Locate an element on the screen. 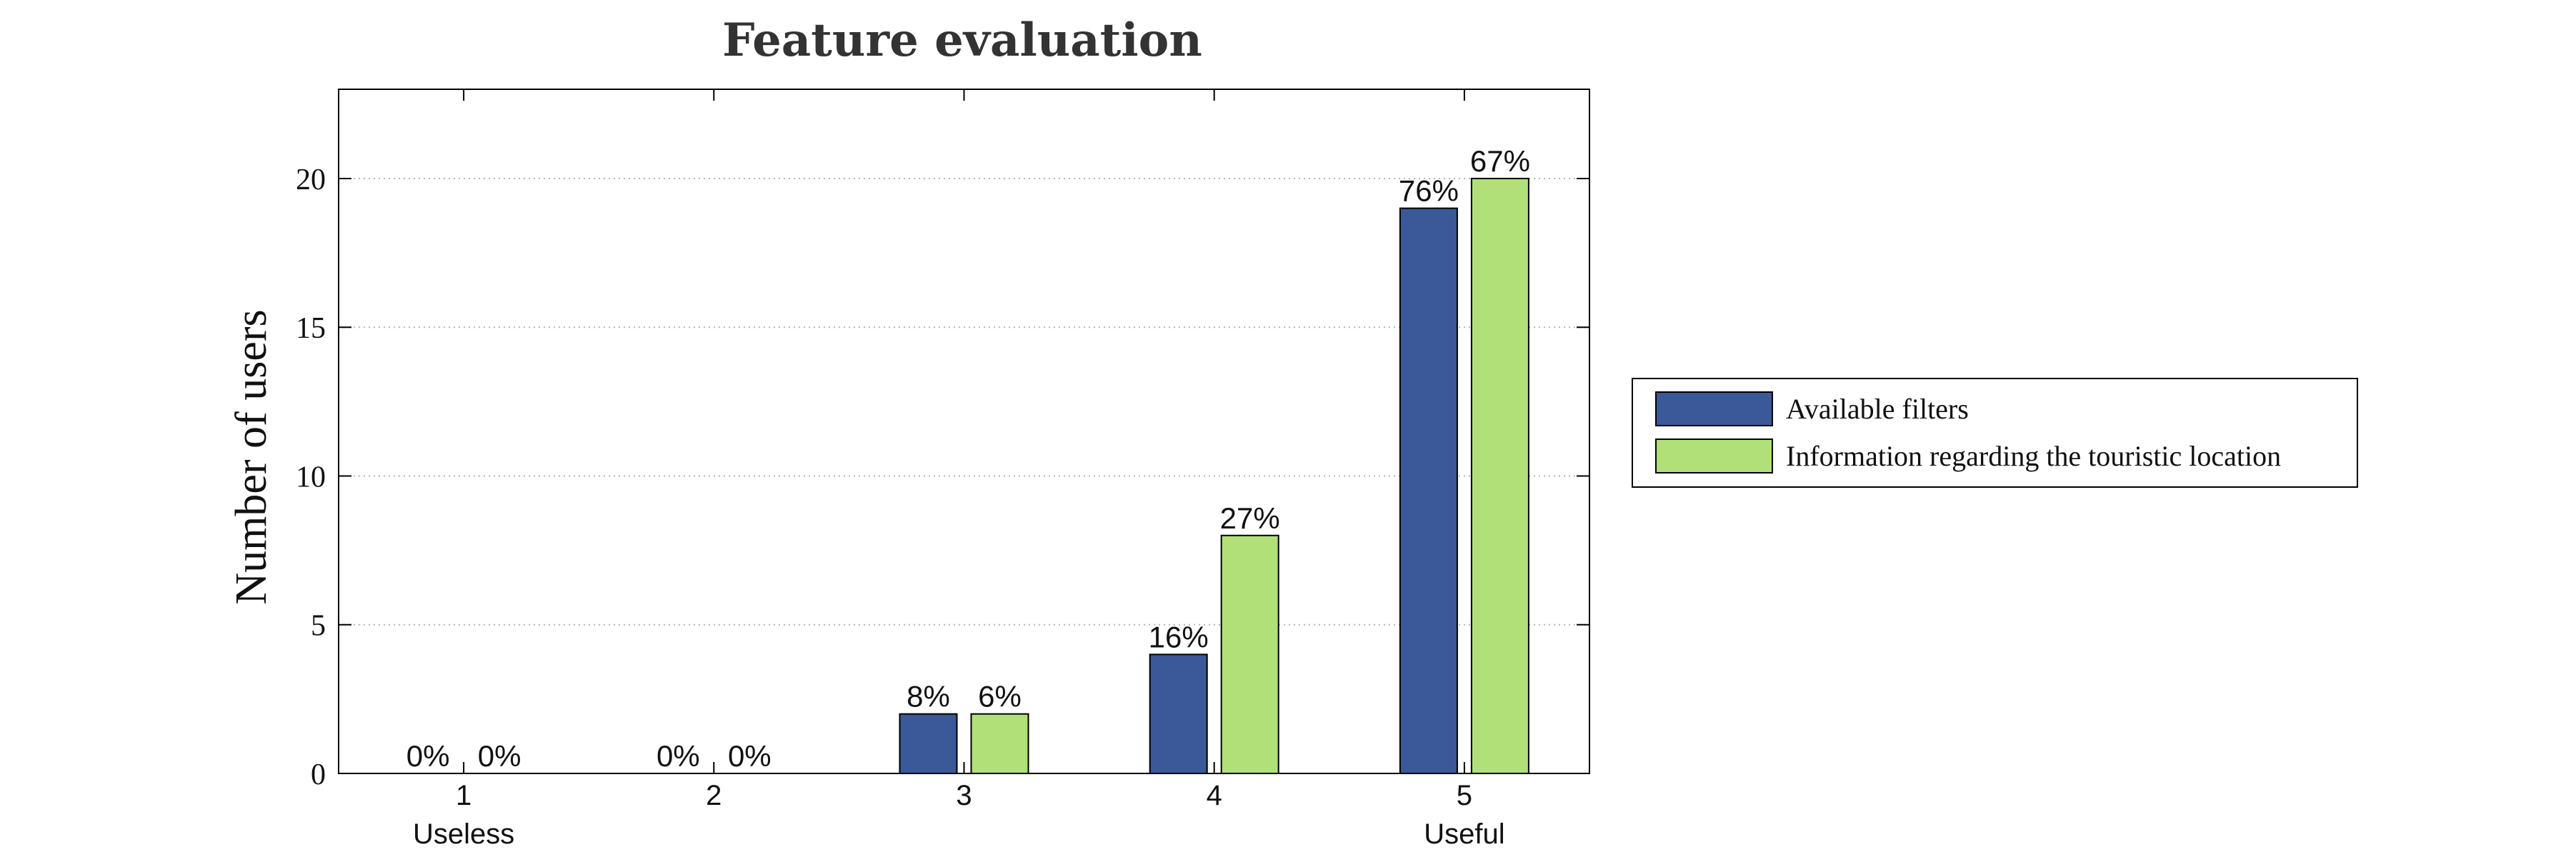 Image resolution: width=2576 pixels, height=857 pixels. y-tick-label: 20 is located at coordinates (311, 180).